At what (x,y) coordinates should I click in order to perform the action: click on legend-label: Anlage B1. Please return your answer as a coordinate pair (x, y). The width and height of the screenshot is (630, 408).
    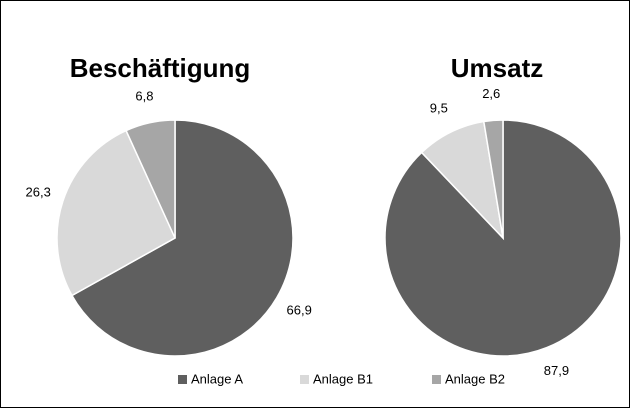
    Looking at the image, I should click on (343, 378).